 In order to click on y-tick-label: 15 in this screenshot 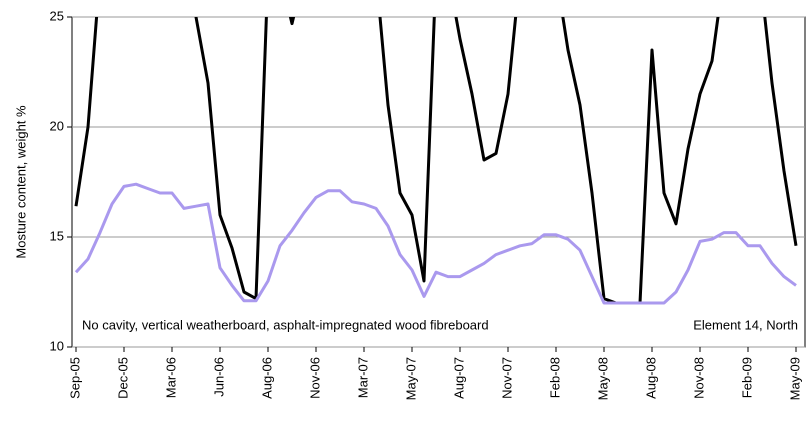, I will do `click(57, 235)`.